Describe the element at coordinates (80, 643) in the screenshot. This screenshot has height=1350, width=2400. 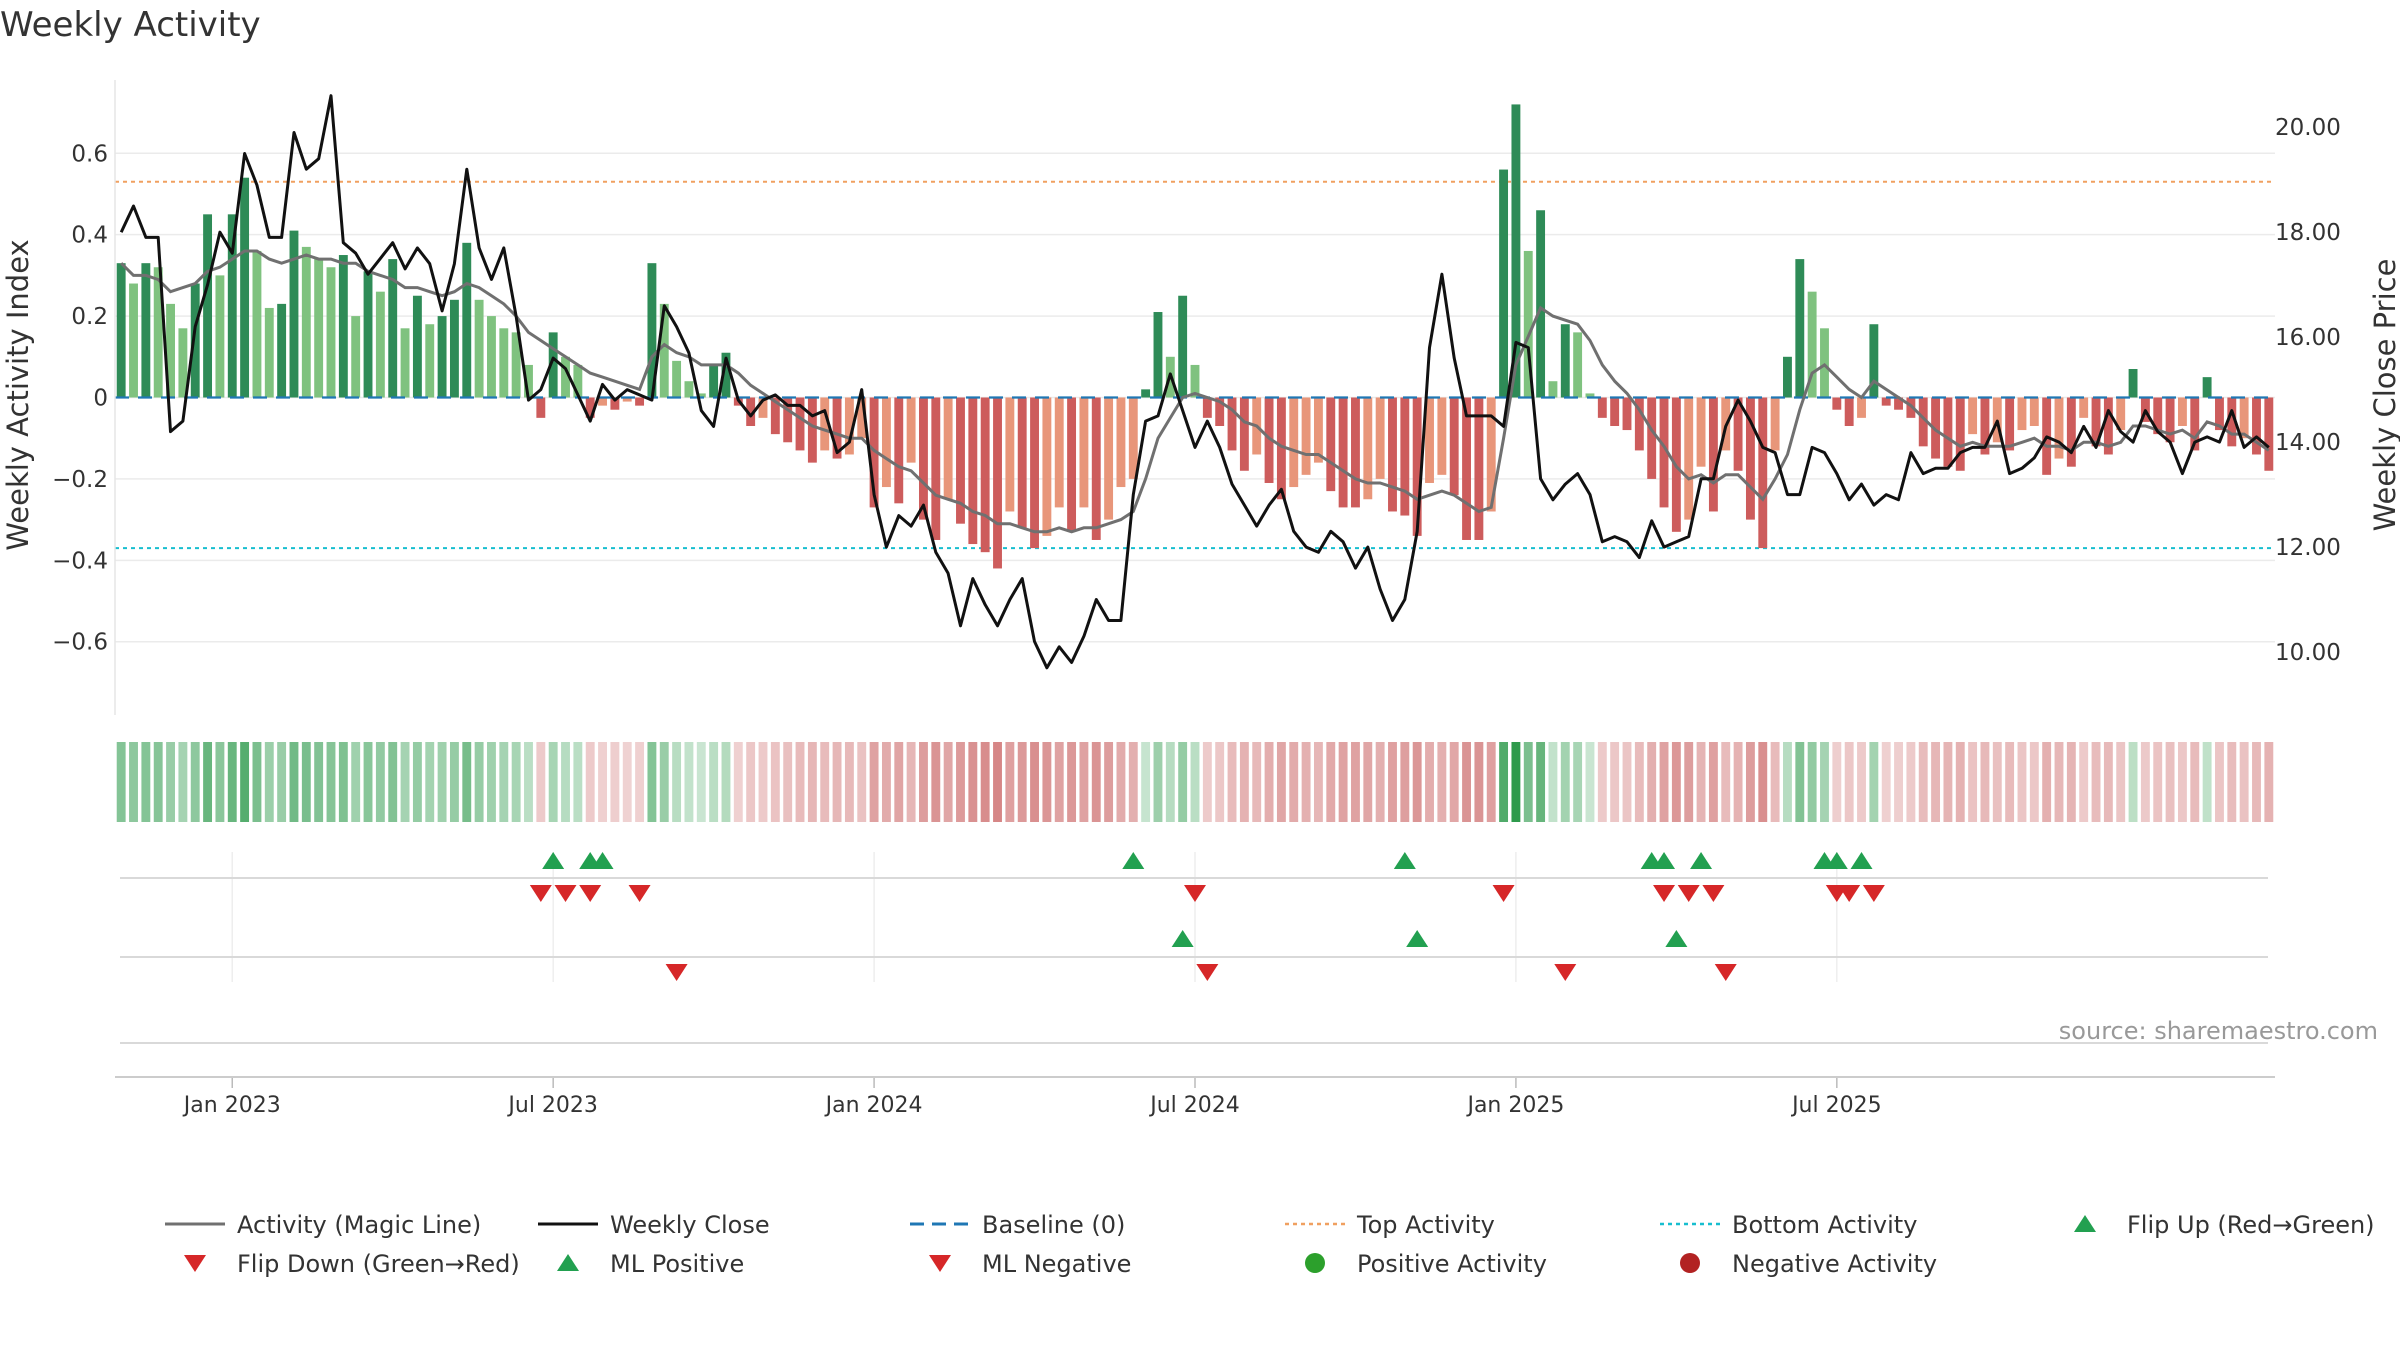
I see `y-tick-label: −0.6` at that location.